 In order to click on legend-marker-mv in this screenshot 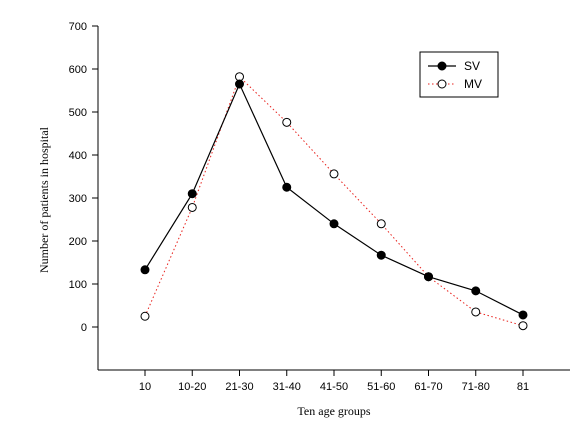, I will do `click(442, 84)`.